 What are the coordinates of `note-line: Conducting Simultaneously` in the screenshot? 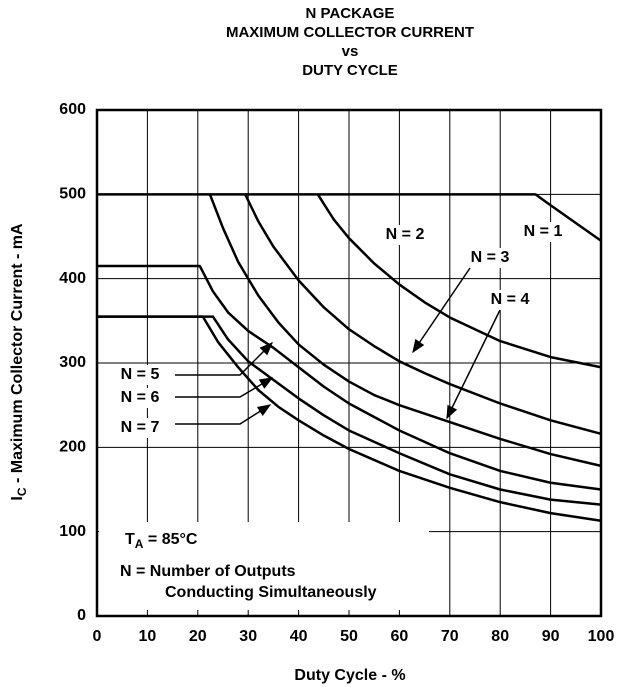 It's located at (271, 592).